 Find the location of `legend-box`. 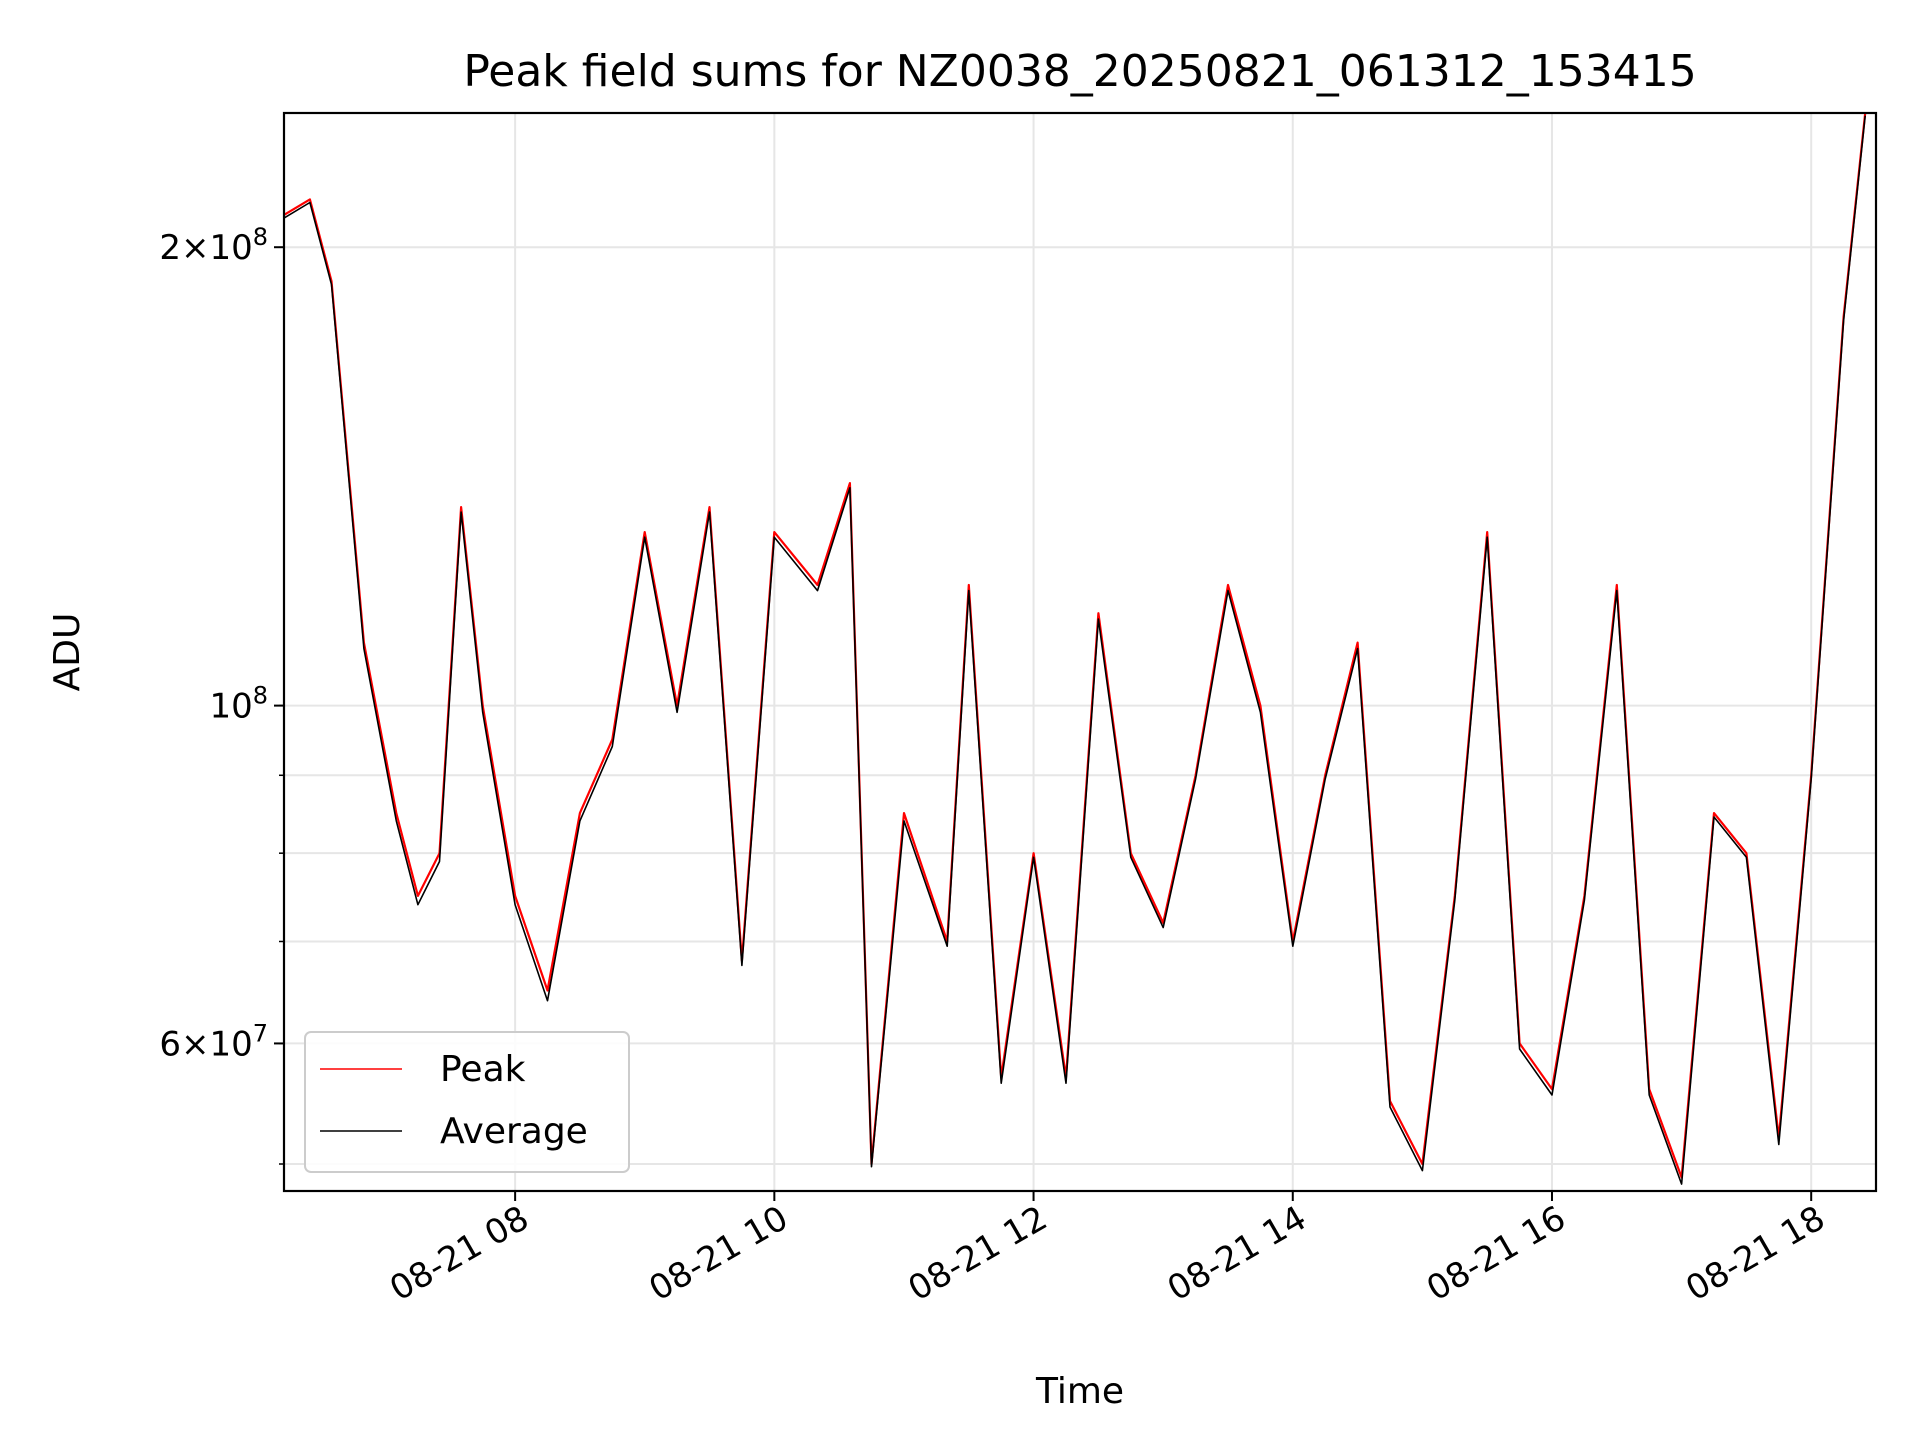

legend-box is located at coordinates (467, 1102).